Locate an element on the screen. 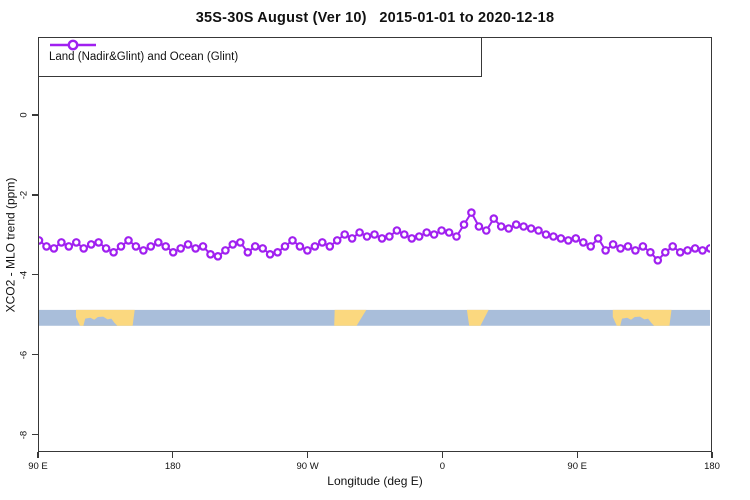 This screenshot has width=750, height=500. x-tick-label: 180 is located at coordinates (172, 466).